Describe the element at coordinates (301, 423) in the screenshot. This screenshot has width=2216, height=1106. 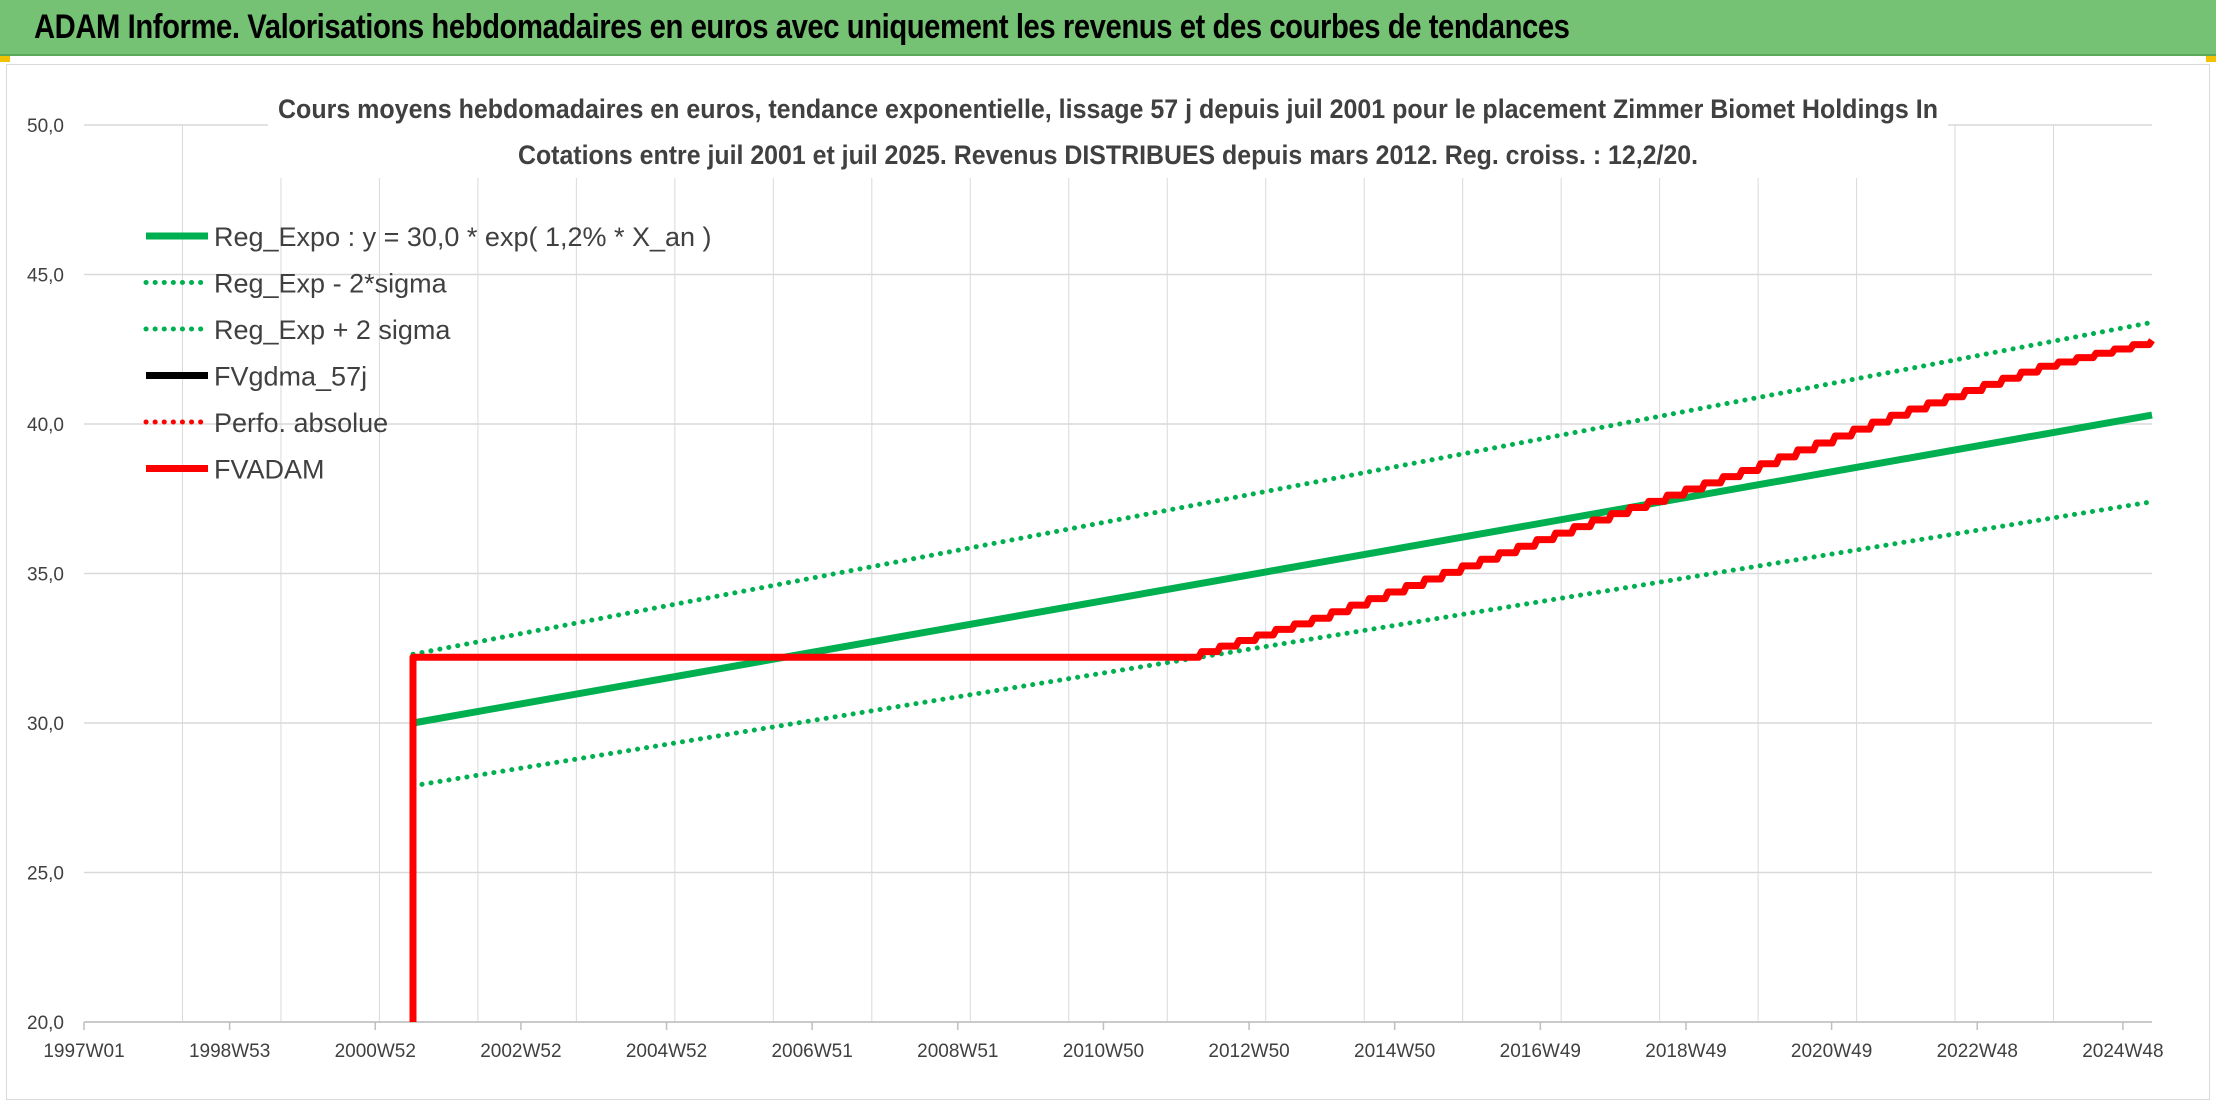
I see `legend-label: Perfo. absolue` at that location.